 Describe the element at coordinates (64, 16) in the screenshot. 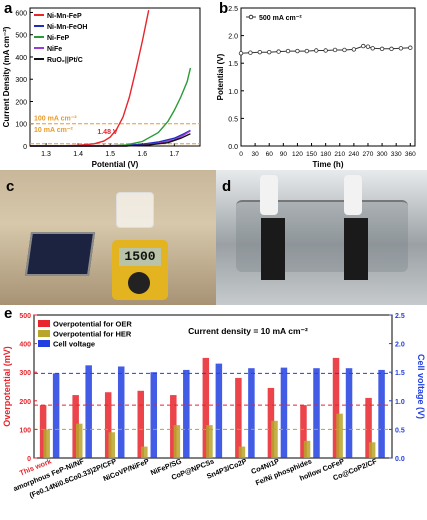

I see `legend-label: Ni-Mn-FeP` at that location.